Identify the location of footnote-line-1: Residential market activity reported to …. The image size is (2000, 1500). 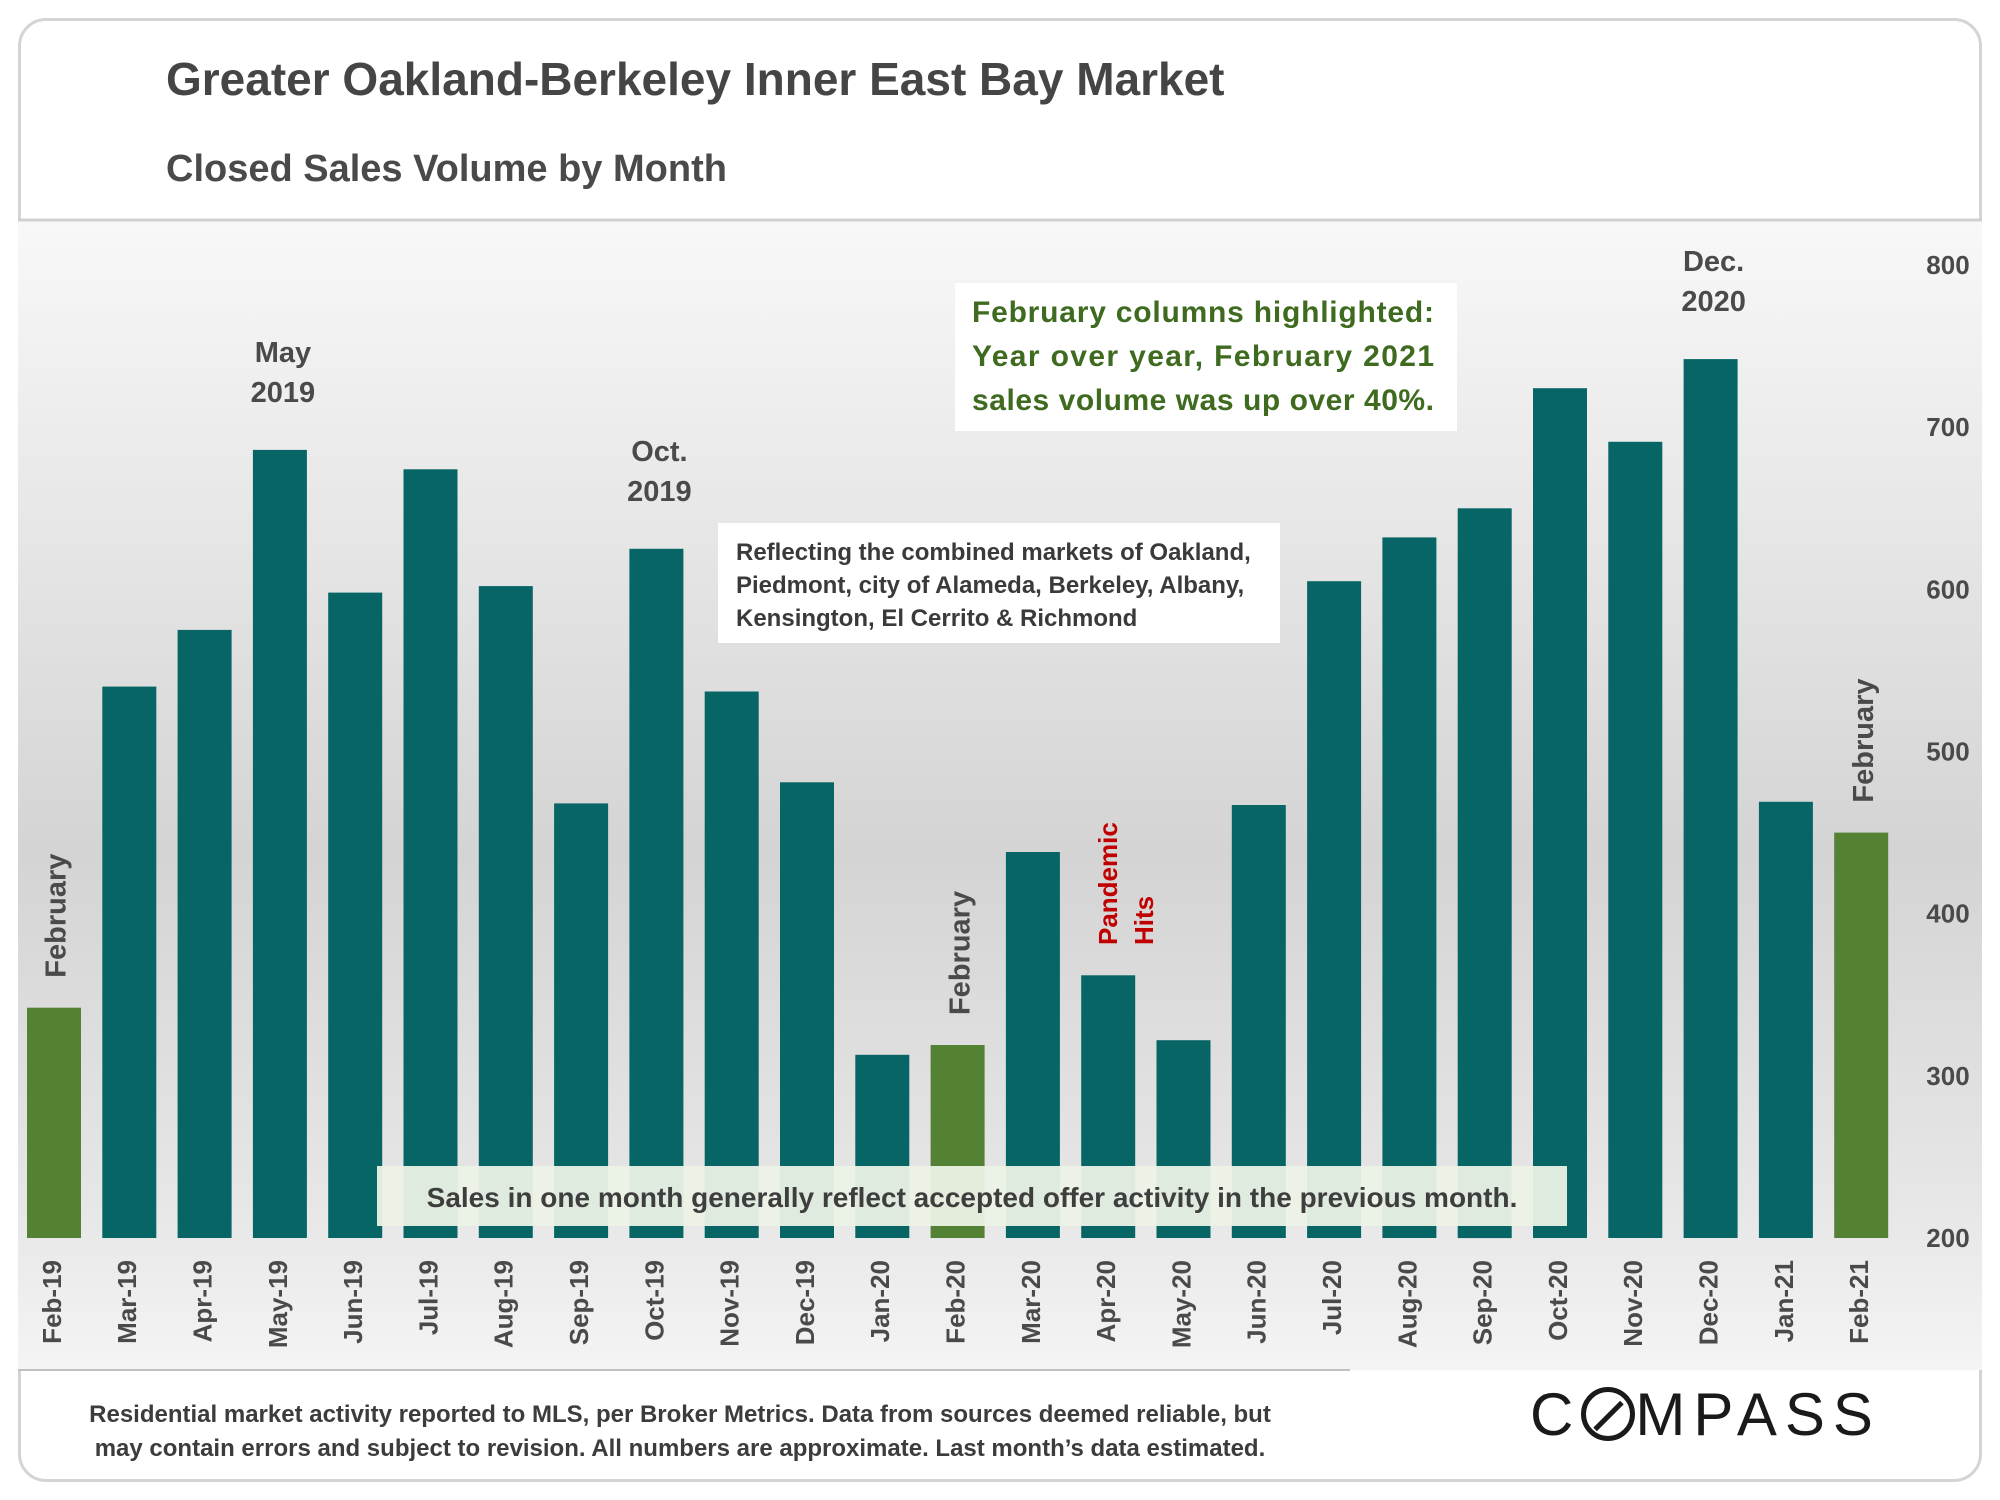
(680, 1414).